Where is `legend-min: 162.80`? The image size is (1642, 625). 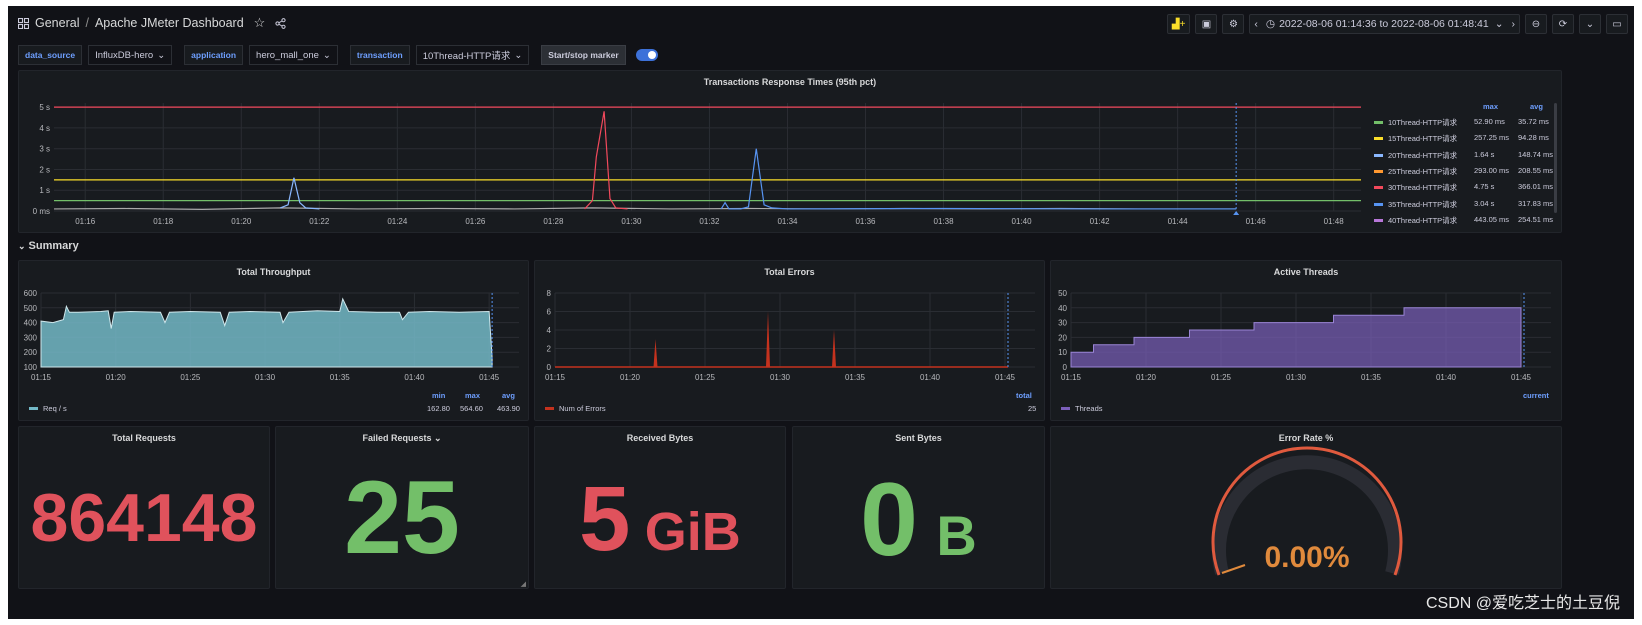
legend-min: 162.80 is located at coordinates (438, 408).